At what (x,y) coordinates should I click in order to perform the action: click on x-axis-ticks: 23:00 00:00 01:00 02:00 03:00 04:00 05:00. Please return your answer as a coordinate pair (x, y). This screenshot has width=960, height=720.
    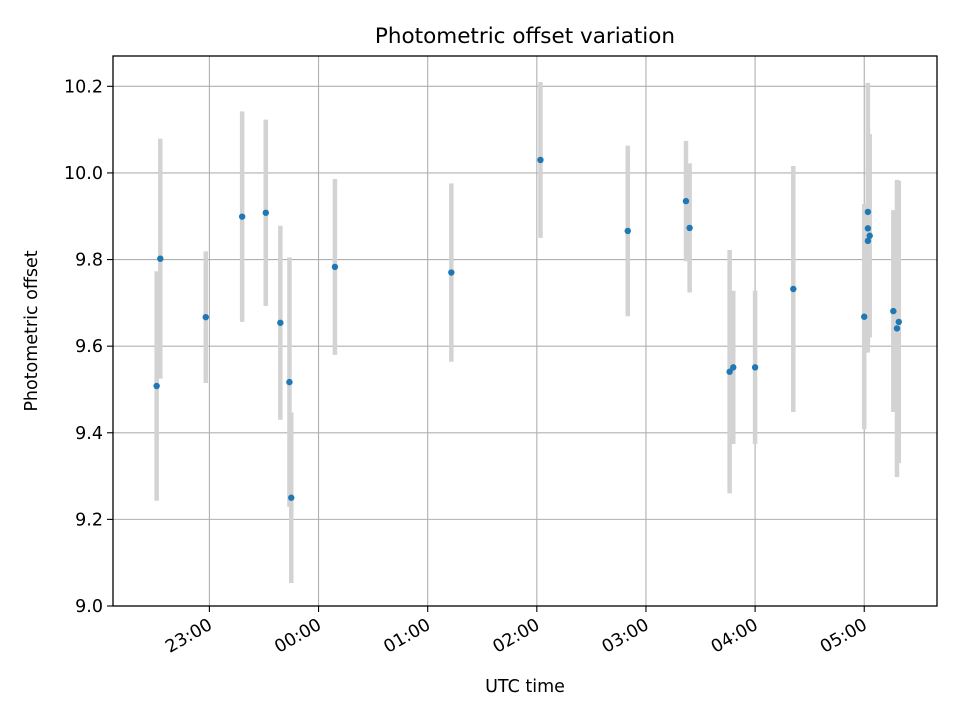
    Looking at the image, I should click on (516, 632).